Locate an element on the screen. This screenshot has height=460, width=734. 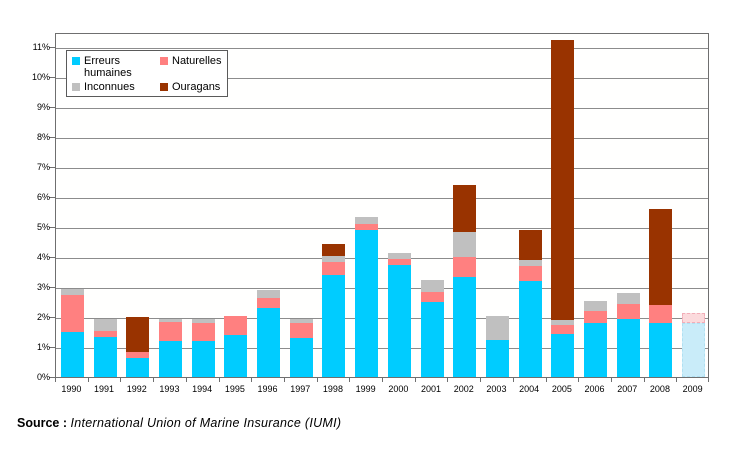
bar-2007 is located at coordinates (628, 335).